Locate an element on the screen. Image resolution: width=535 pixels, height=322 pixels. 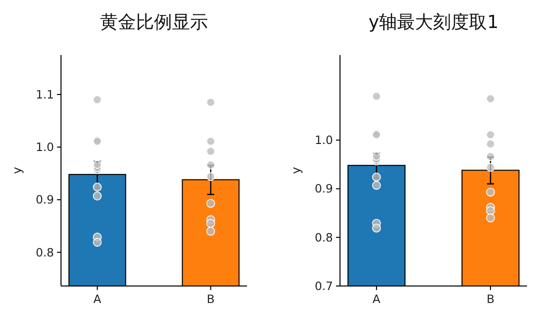
chart-title: 黄金比例显示 is located at coordinates (154, 22).